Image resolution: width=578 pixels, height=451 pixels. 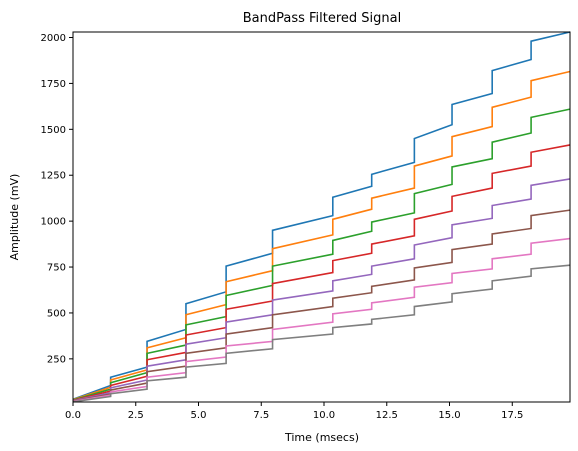 I want to click on y-tick-label: 1000, so click(x=53, y=222).